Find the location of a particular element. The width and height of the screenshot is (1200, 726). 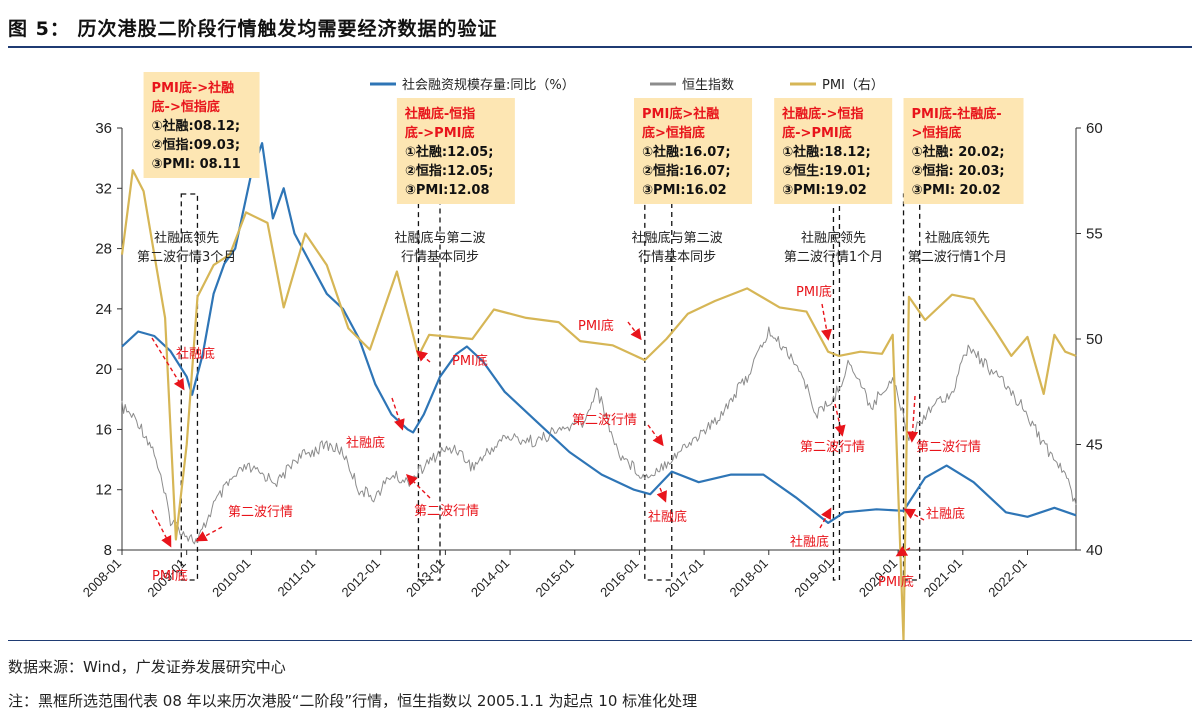

x-tick-label: 2013-01 is located at coordinates (425, 578).